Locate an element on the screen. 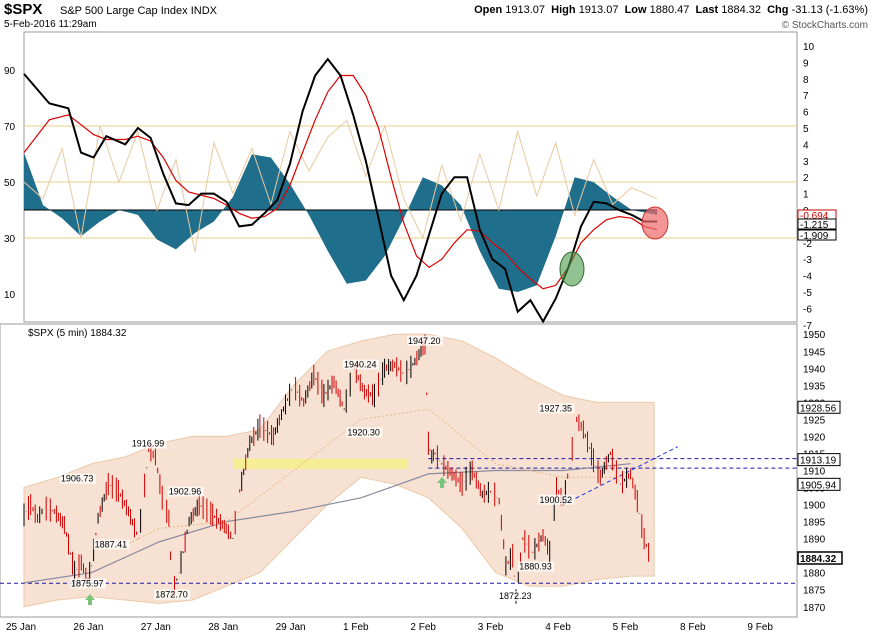  low-value: 1880.47 is located at coordinates (669, 10).